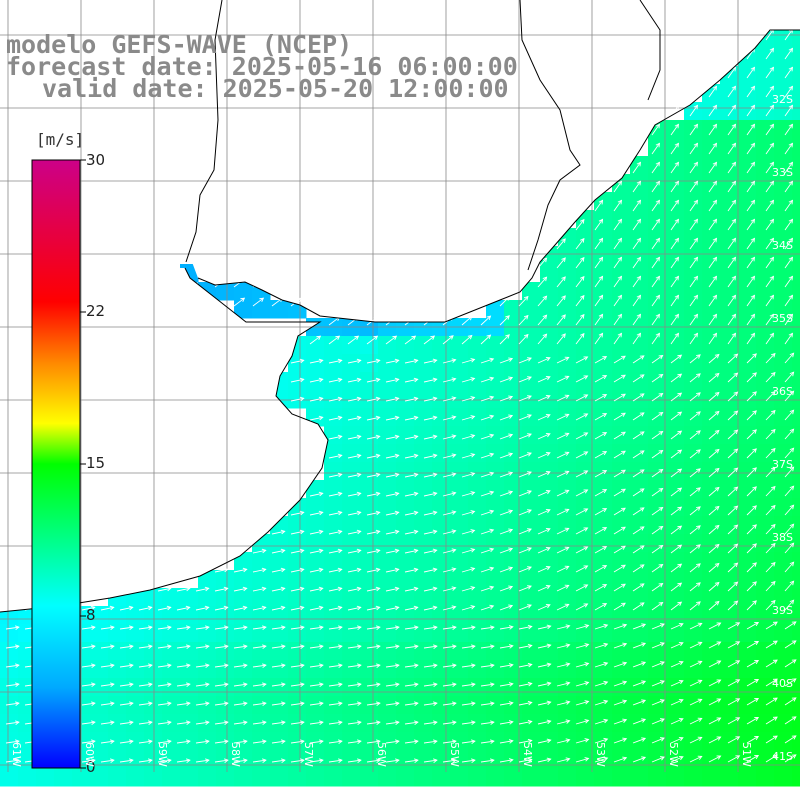 Image resolution: width=800 pixels, height=800 pixels. What do you see at coordinates (58, 464) in the screenshot?
I see `colorbar` at bounding box center [58, 464].